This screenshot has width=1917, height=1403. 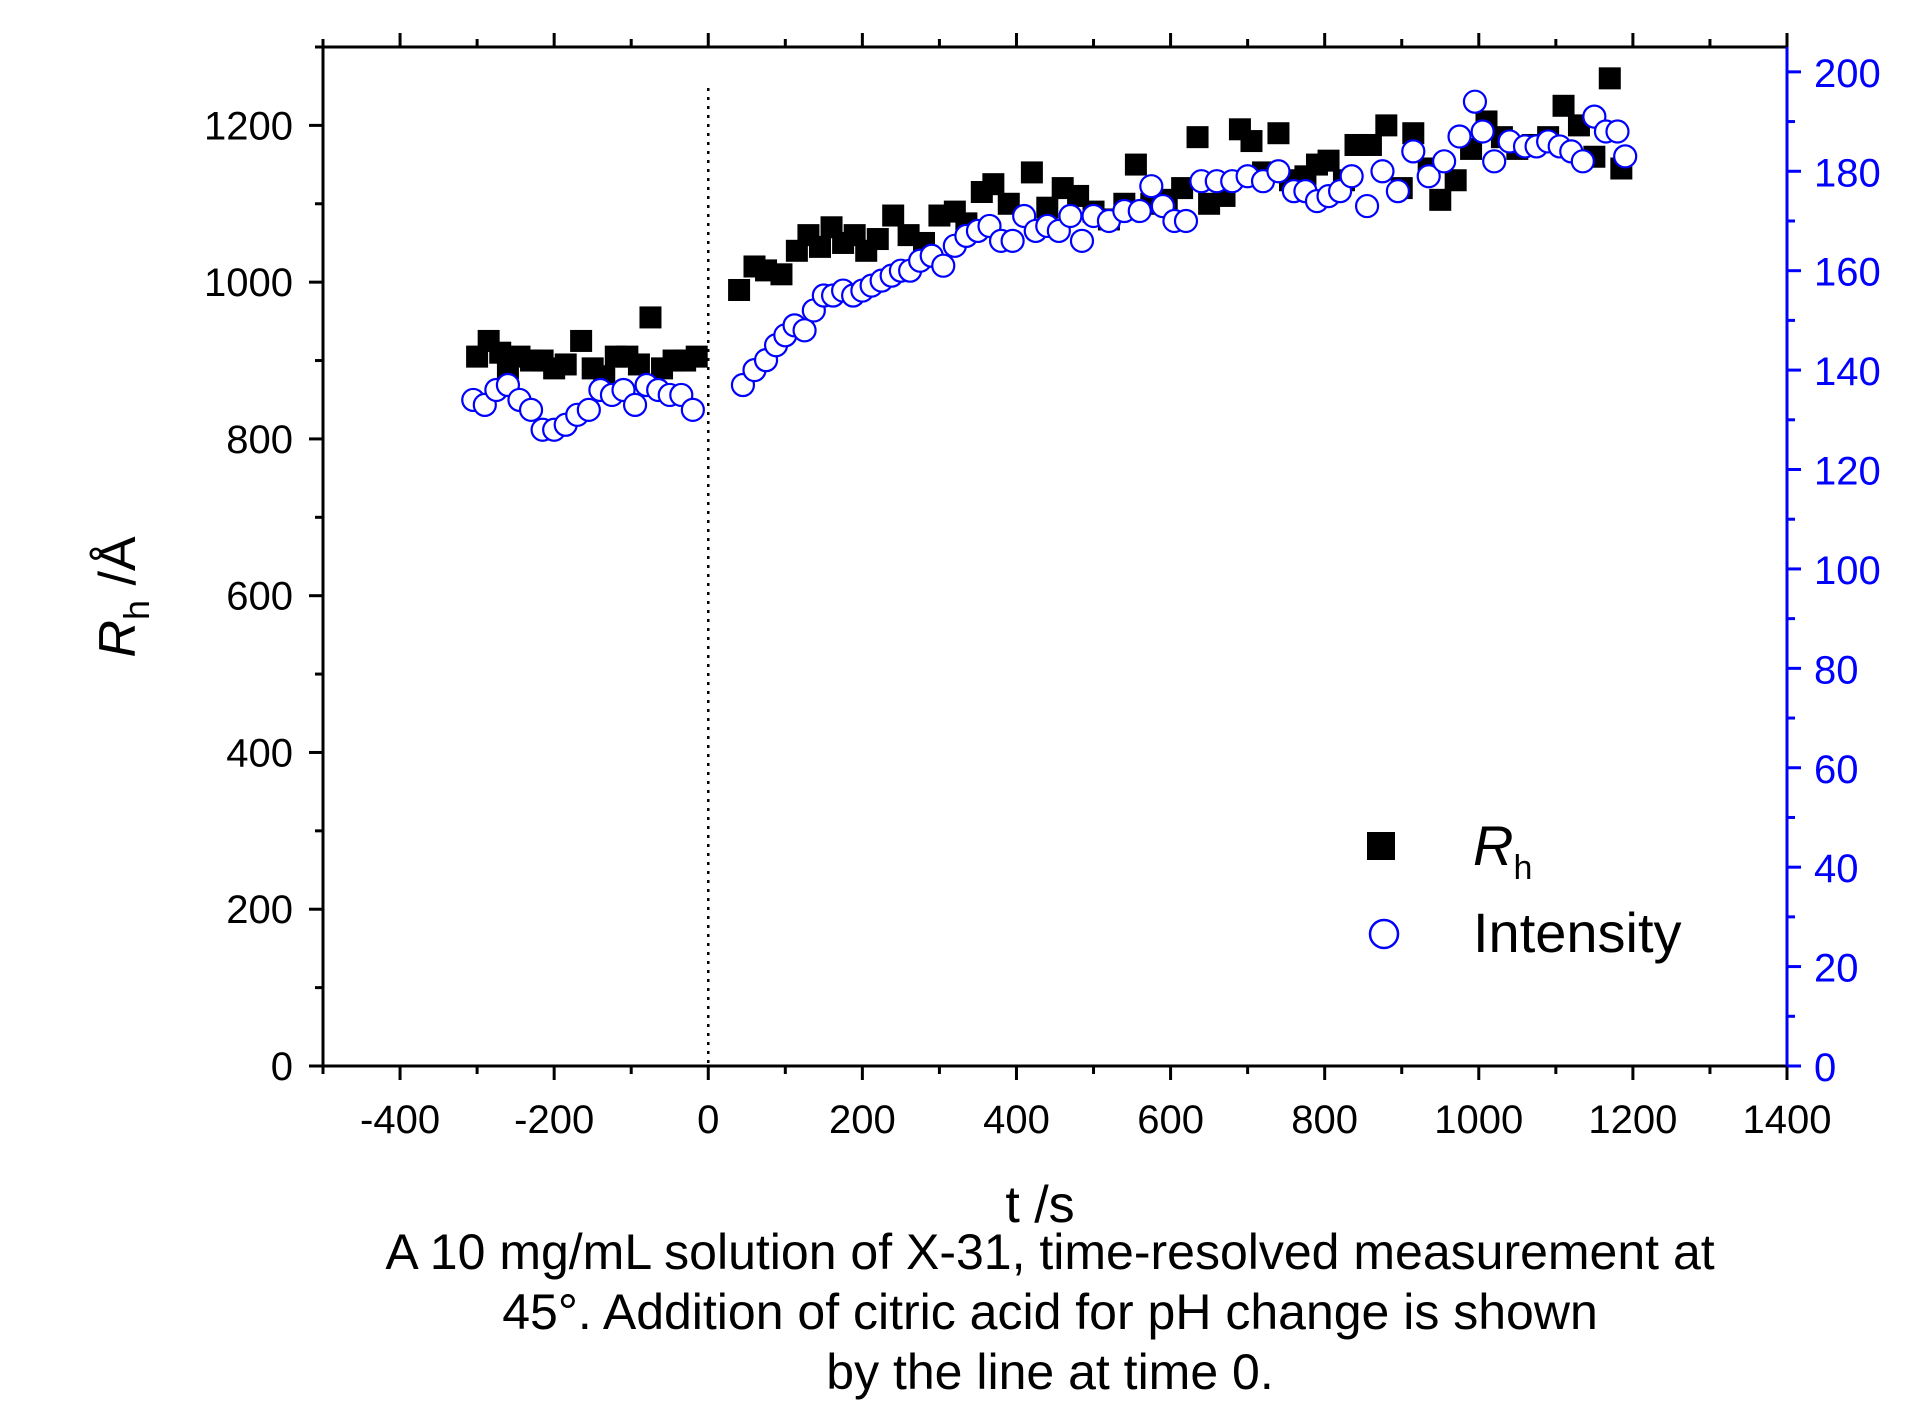 What do you see at coordinates (400, 1120) in the screenshot?
I see `x-tick-label: -400` at bounding box center [400, 1120].